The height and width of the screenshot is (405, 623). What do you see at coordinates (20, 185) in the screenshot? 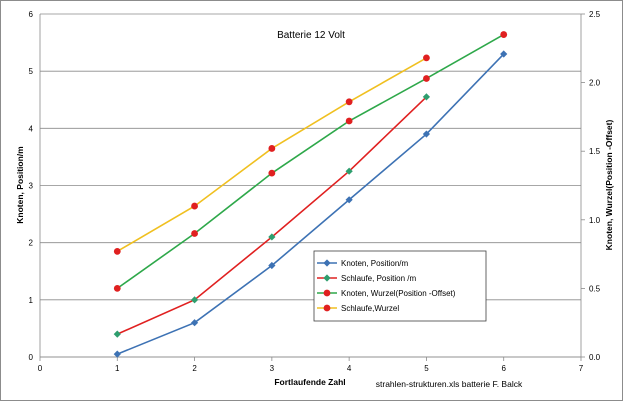
I see `y-axis-label-left: Knoten, Position/m` at bounding box center [20, 185].